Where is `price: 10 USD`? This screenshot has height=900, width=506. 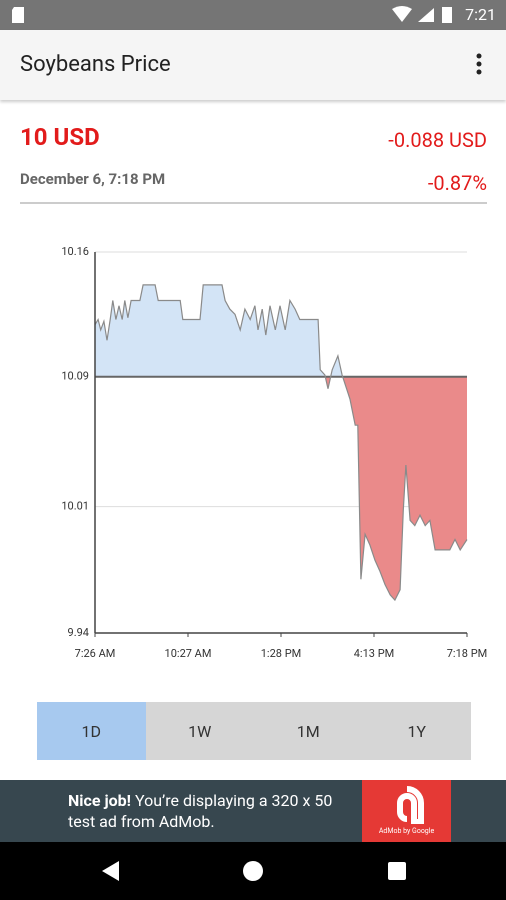 price: 10 USD is located at coordinates (60, 137).